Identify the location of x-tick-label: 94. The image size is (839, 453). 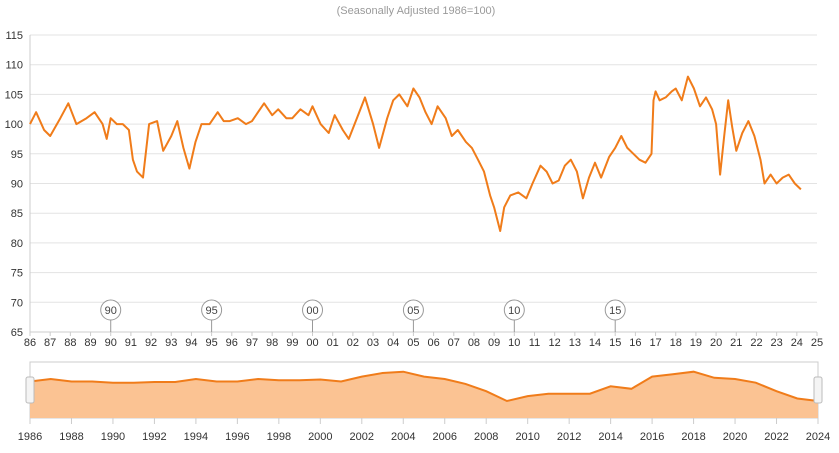
(191, 343).